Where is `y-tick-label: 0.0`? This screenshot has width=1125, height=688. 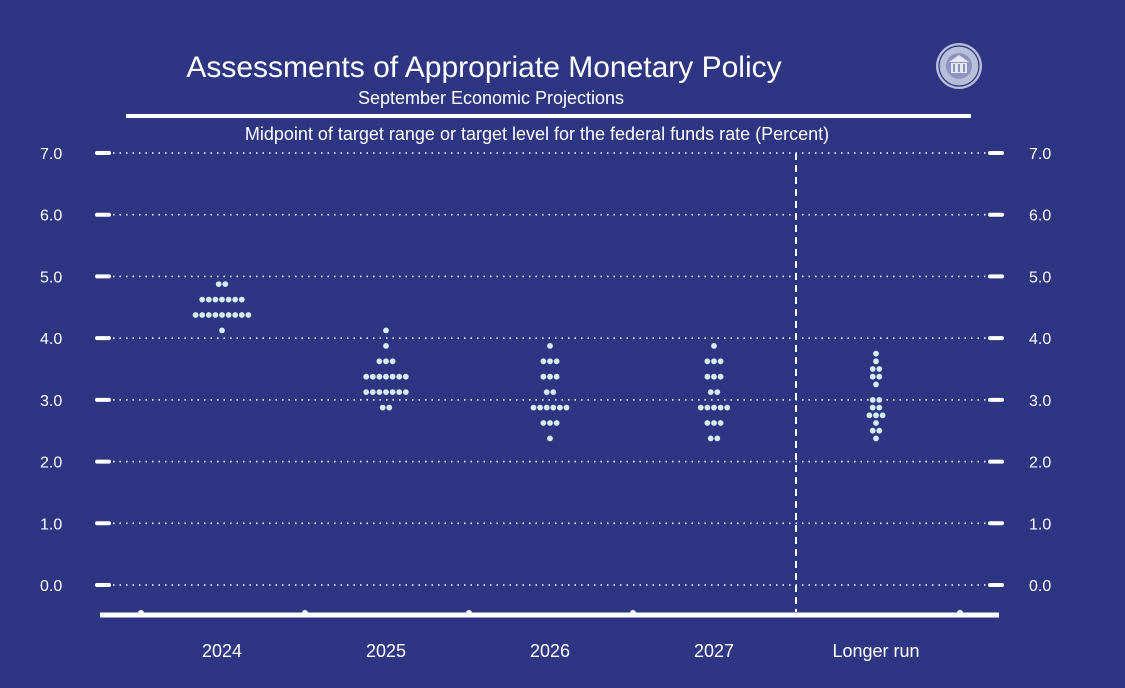 y-tick-label: 0.0 is located at coordinates (51, 586).